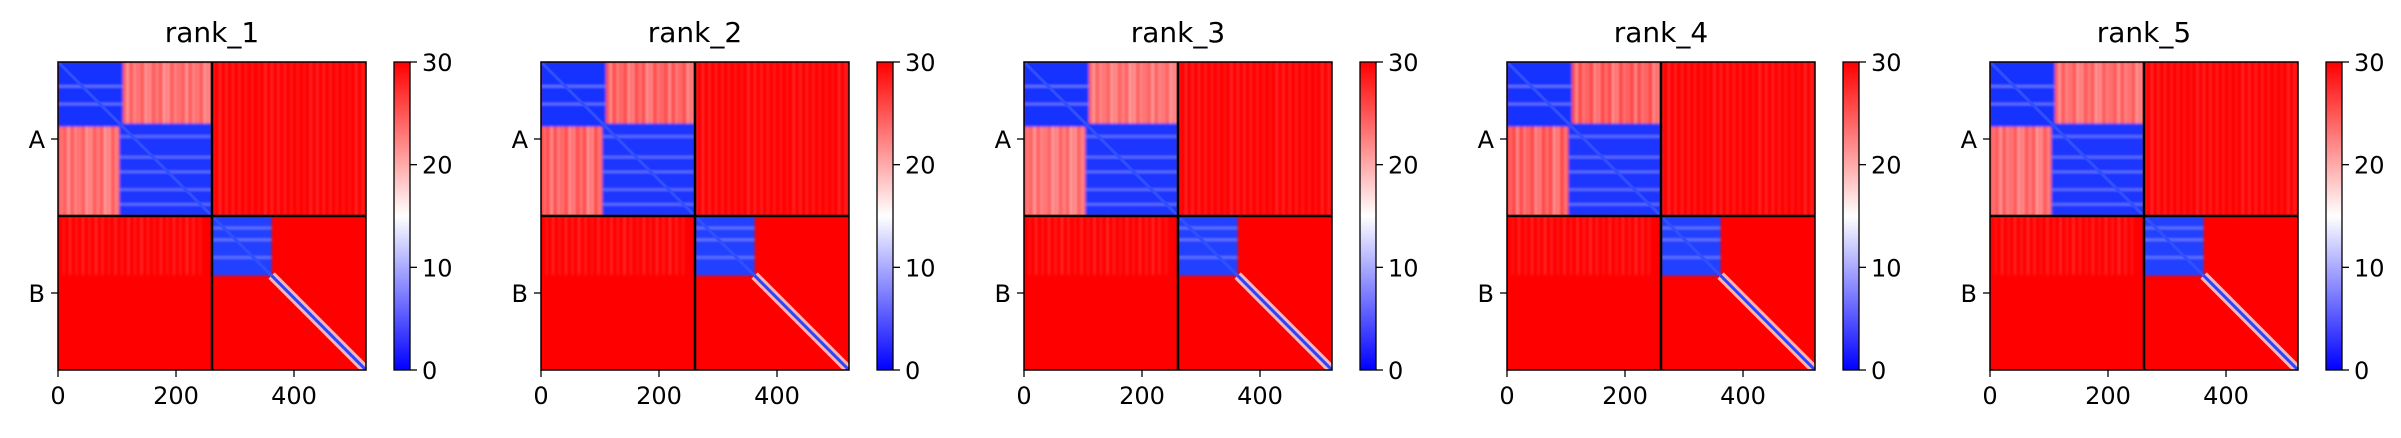  Describe the element at coordinates (2144, 32) in the screenshot. I see `panel-title: rank_5` at that location.